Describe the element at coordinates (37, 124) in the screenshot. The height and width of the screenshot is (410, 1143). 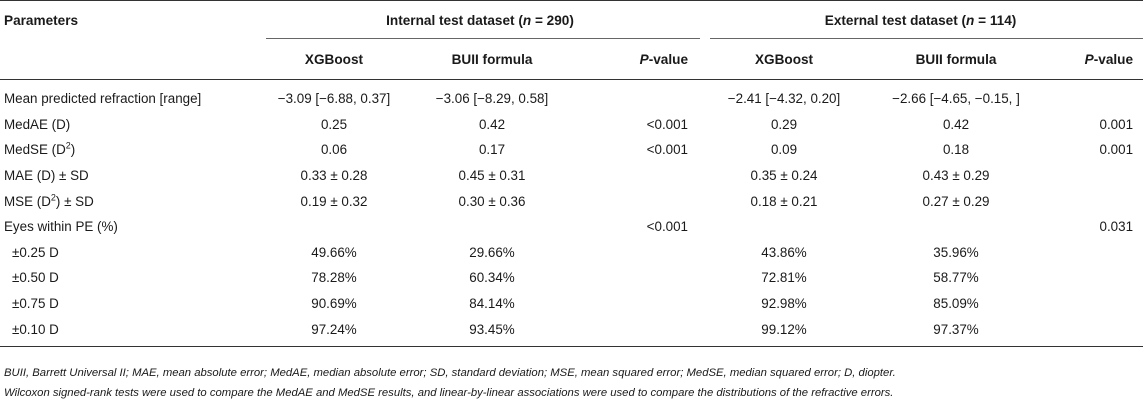
I see `row-param: MedAE (D)` at that location.